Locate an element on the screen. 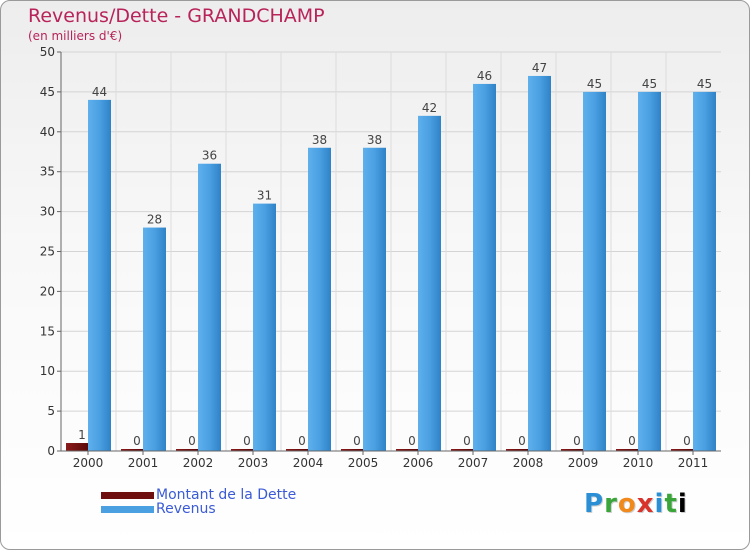 The image size is (750, 550). y-tick-label: 0 is located at coordinates (51, 451).